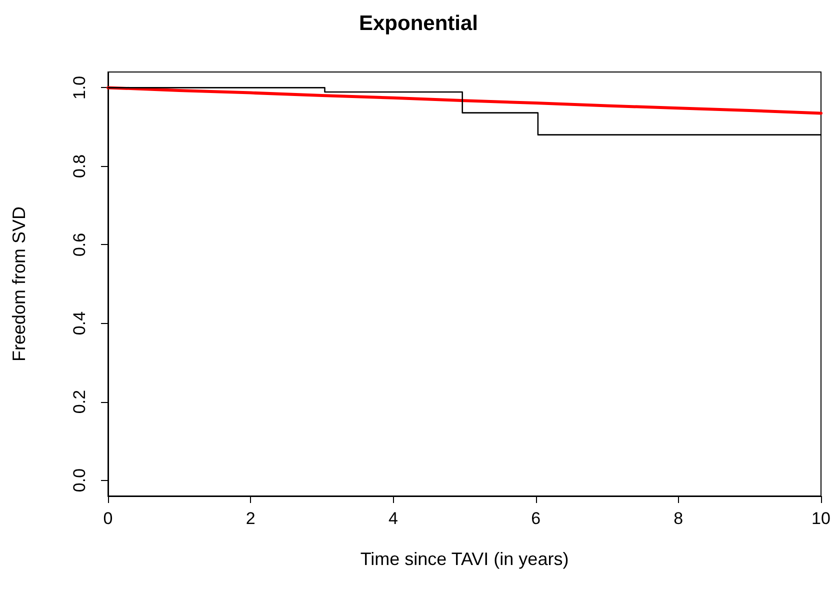  Describe the element at coordinates (79, 480) in the screenshot. I see `y-tick-label: 0.0` at that location.